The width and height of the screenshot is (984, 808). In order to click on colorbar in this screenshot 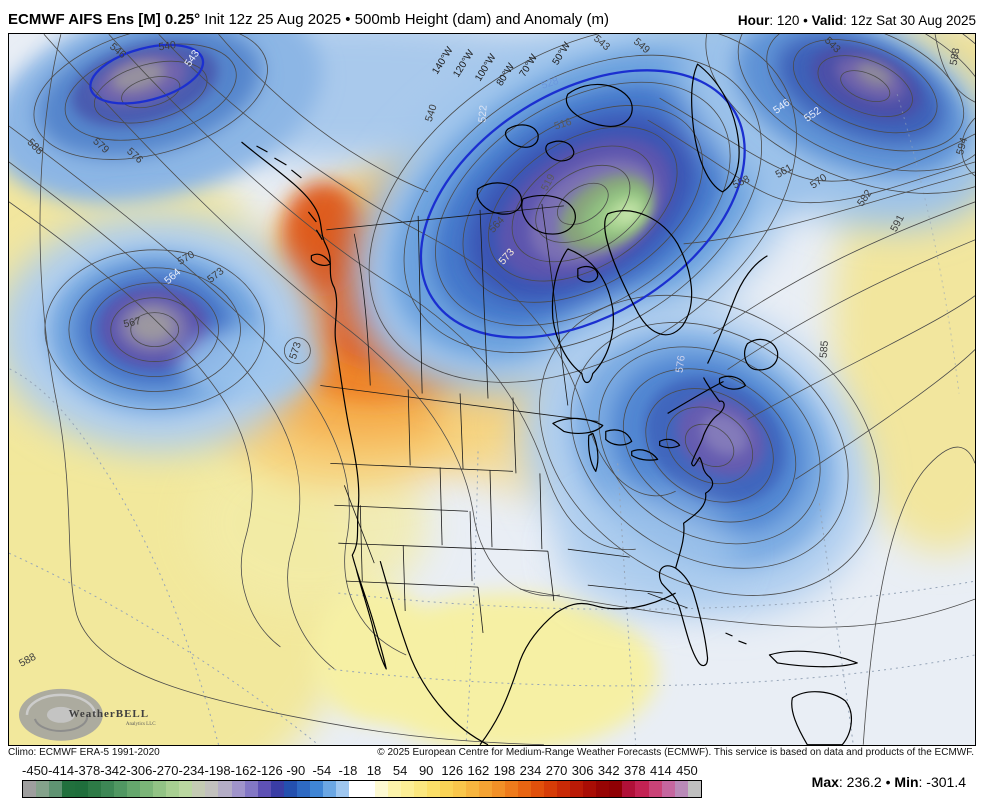, I will do `click(362, 789)`.